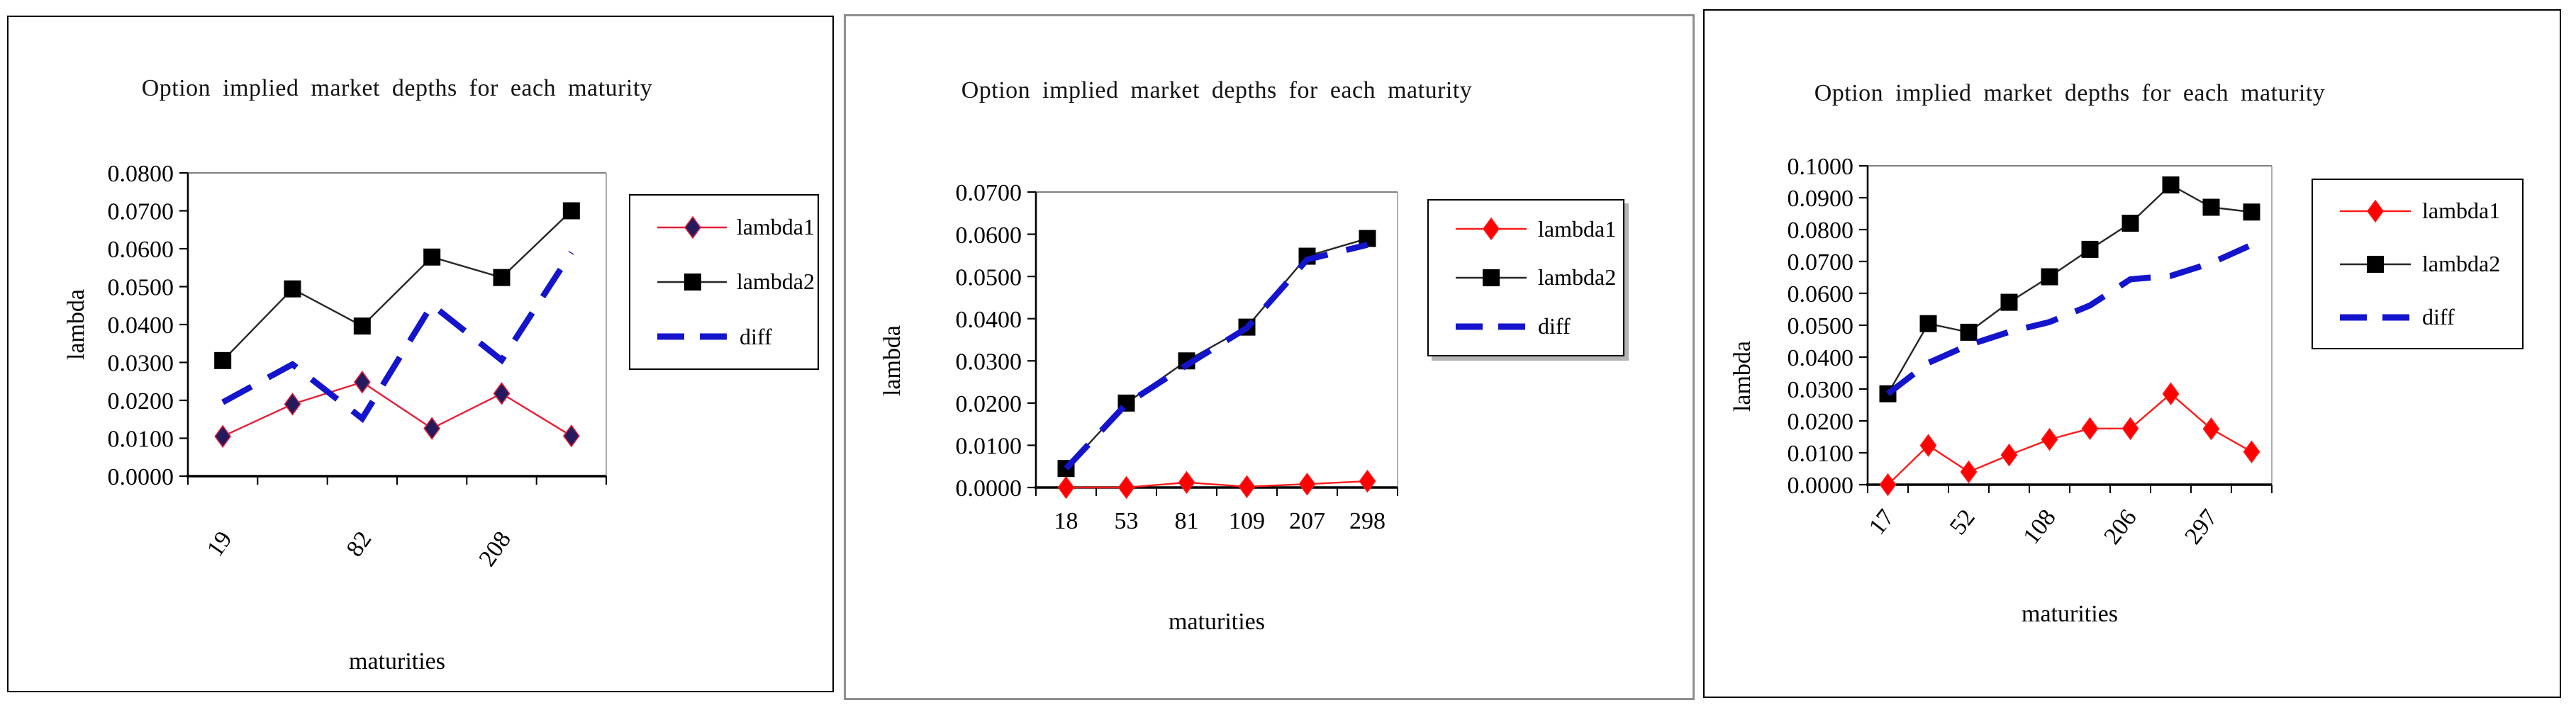 The width and height of the screenshot is (2576, 710). Describe the element at coordinates (775, 282) in the screenshot. I see `legend-label: lambda2` at that location.